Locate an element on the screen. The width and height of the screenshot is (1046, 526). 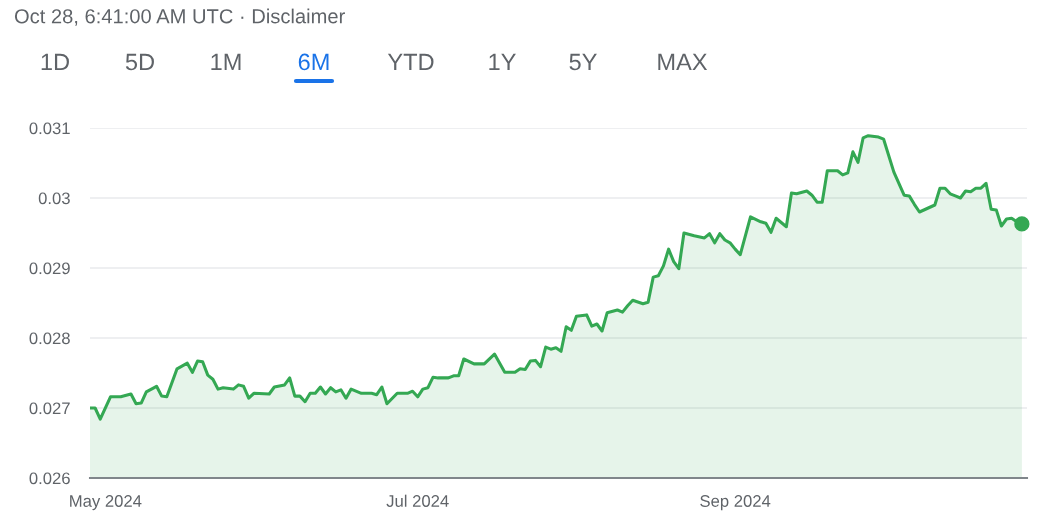
y-tick-label: 0.03 is located at coordinates (54, 198).